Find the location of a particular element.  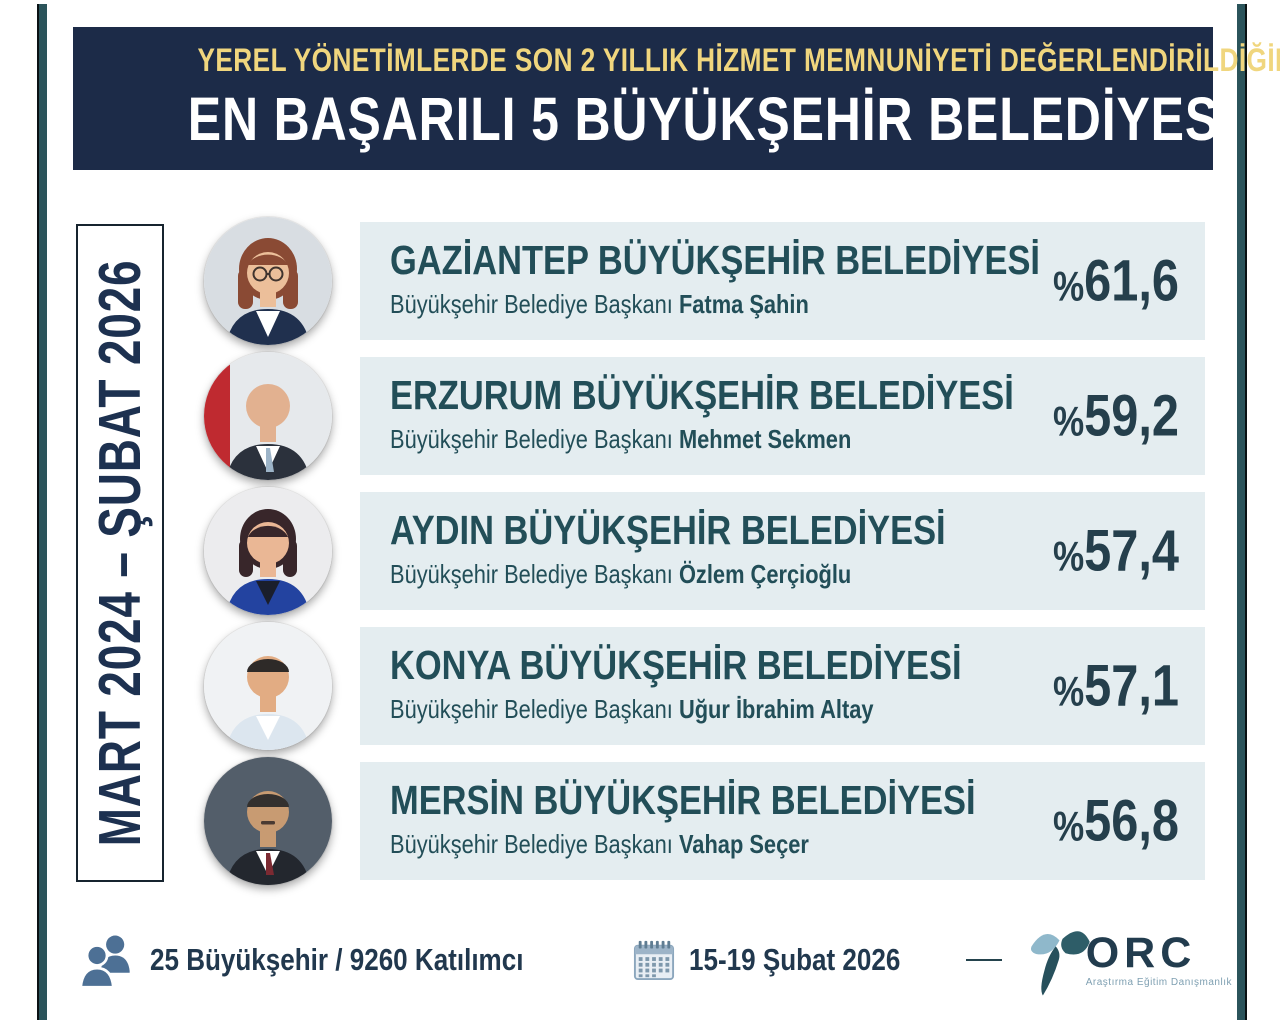

calendar-icon is located at coordinates (653, 960).